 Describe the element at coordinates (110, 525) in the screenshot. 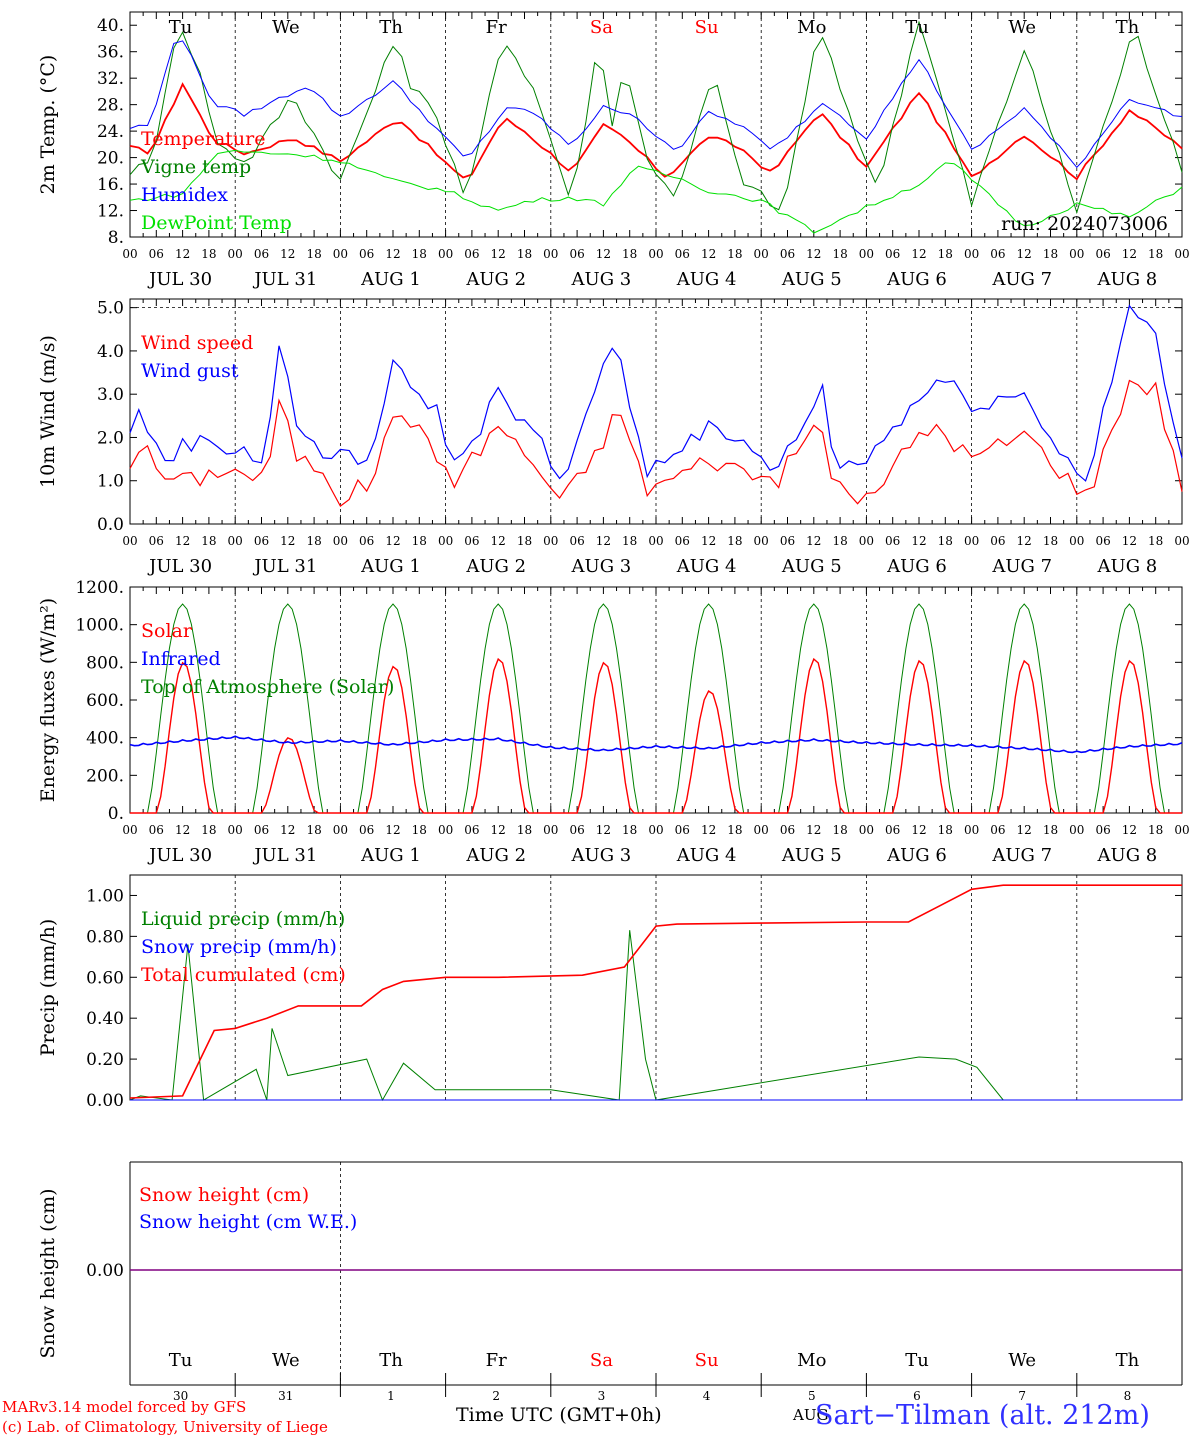

I see `y-tick-label: 0.0` at that location.